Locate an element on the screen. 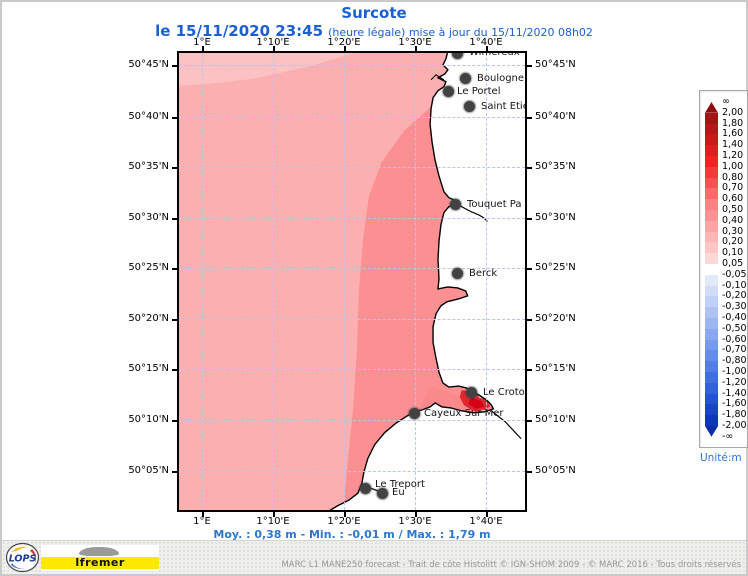 This screenshot has height=576, width=748. lat-tick-label-left: 50°45'N is located at coordinates (148, 64).